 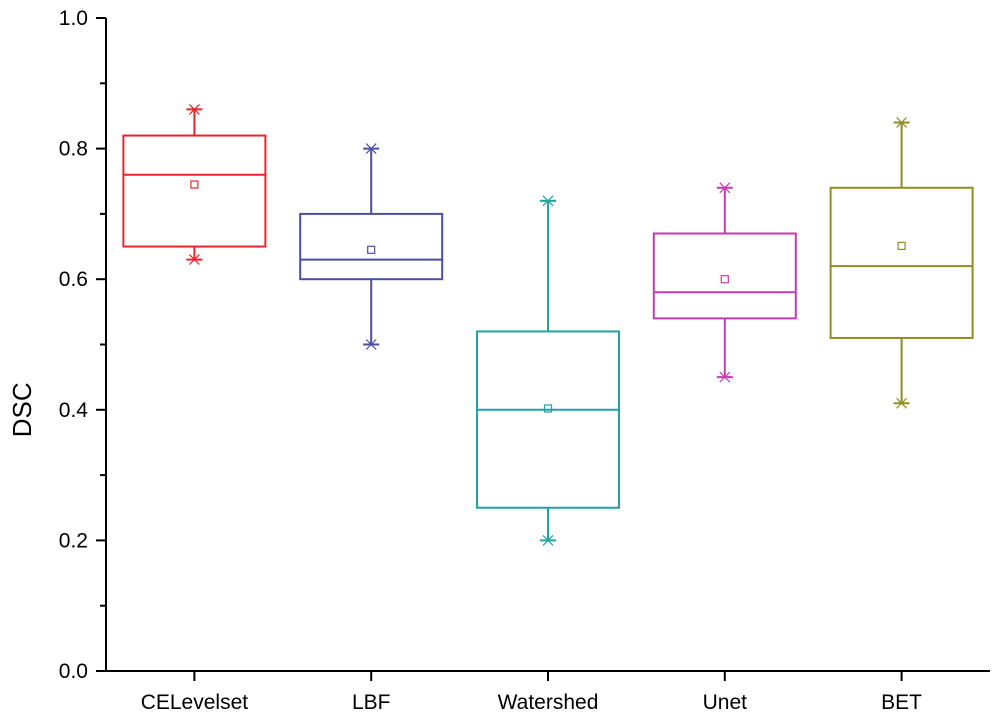 What do you see at coordinates (548, 702) in the screenshot?
I see `x-tick-label: Watershed` at bounding box center [548, 702].